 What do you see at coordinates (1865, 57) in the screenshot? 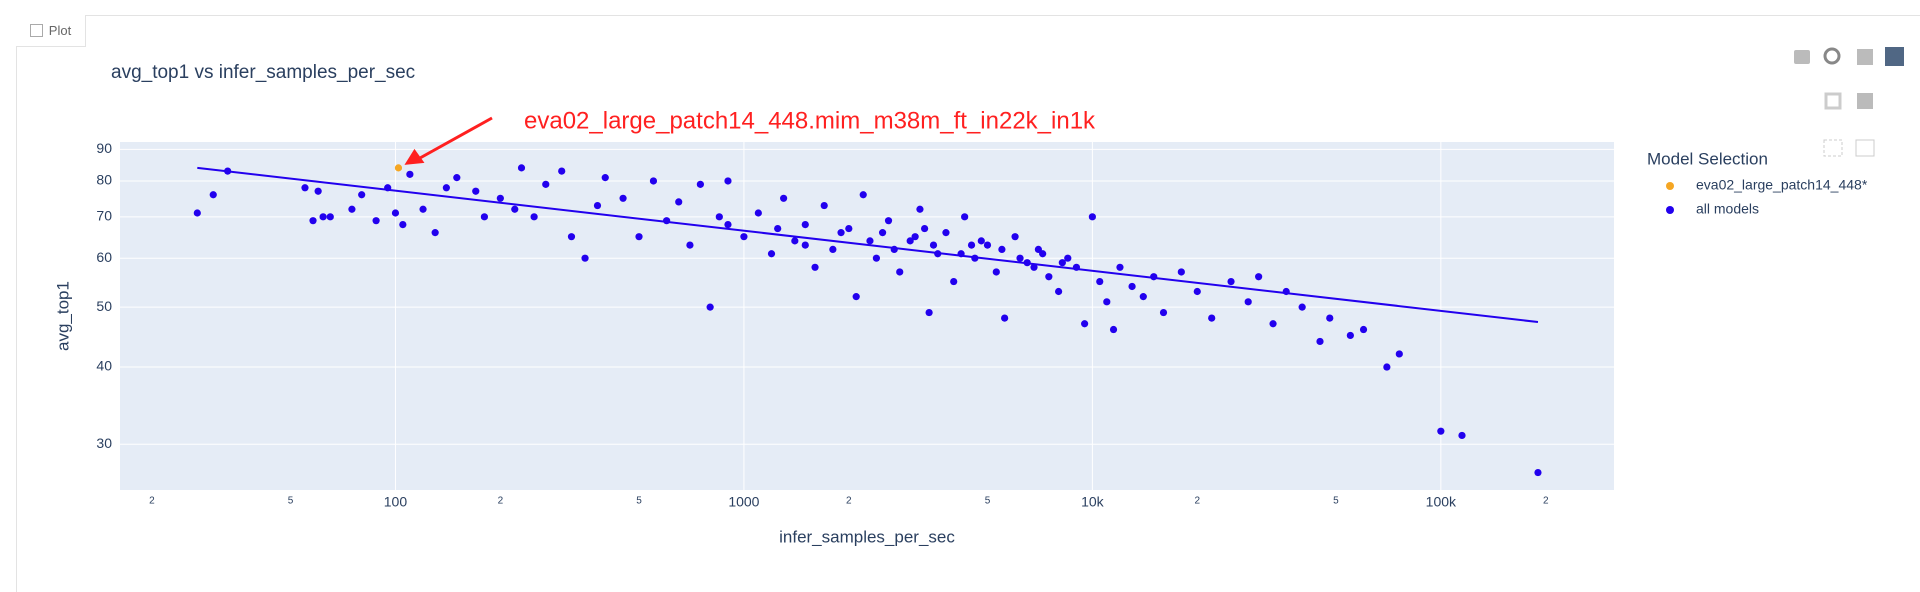
I see `zoom-in-icon` at bounding box center [1865, 57].